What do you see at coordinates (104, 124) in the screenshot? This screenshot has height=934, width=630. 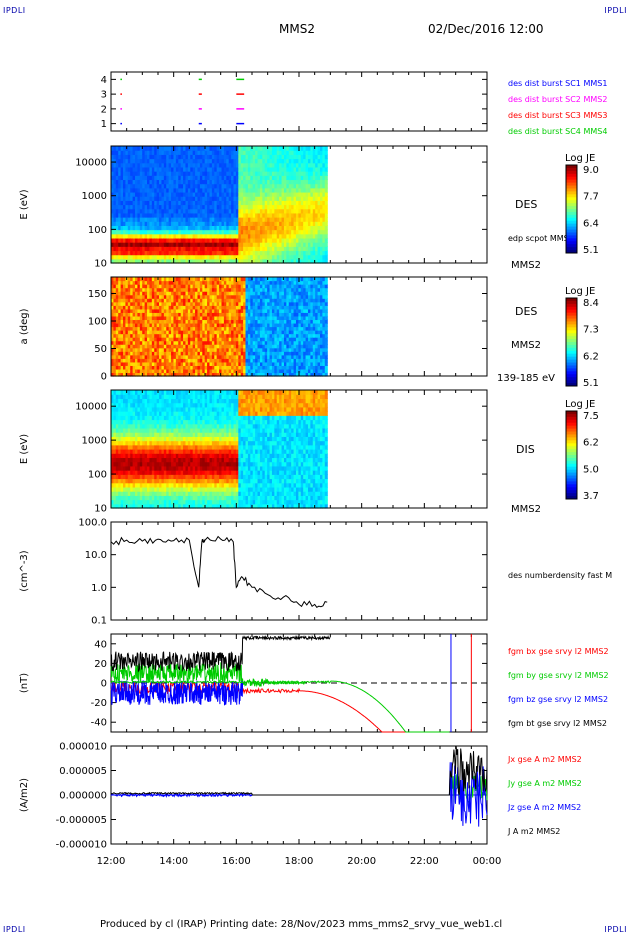 I see `burst-y-tick-label: 1` at bounding box center [104, 124].